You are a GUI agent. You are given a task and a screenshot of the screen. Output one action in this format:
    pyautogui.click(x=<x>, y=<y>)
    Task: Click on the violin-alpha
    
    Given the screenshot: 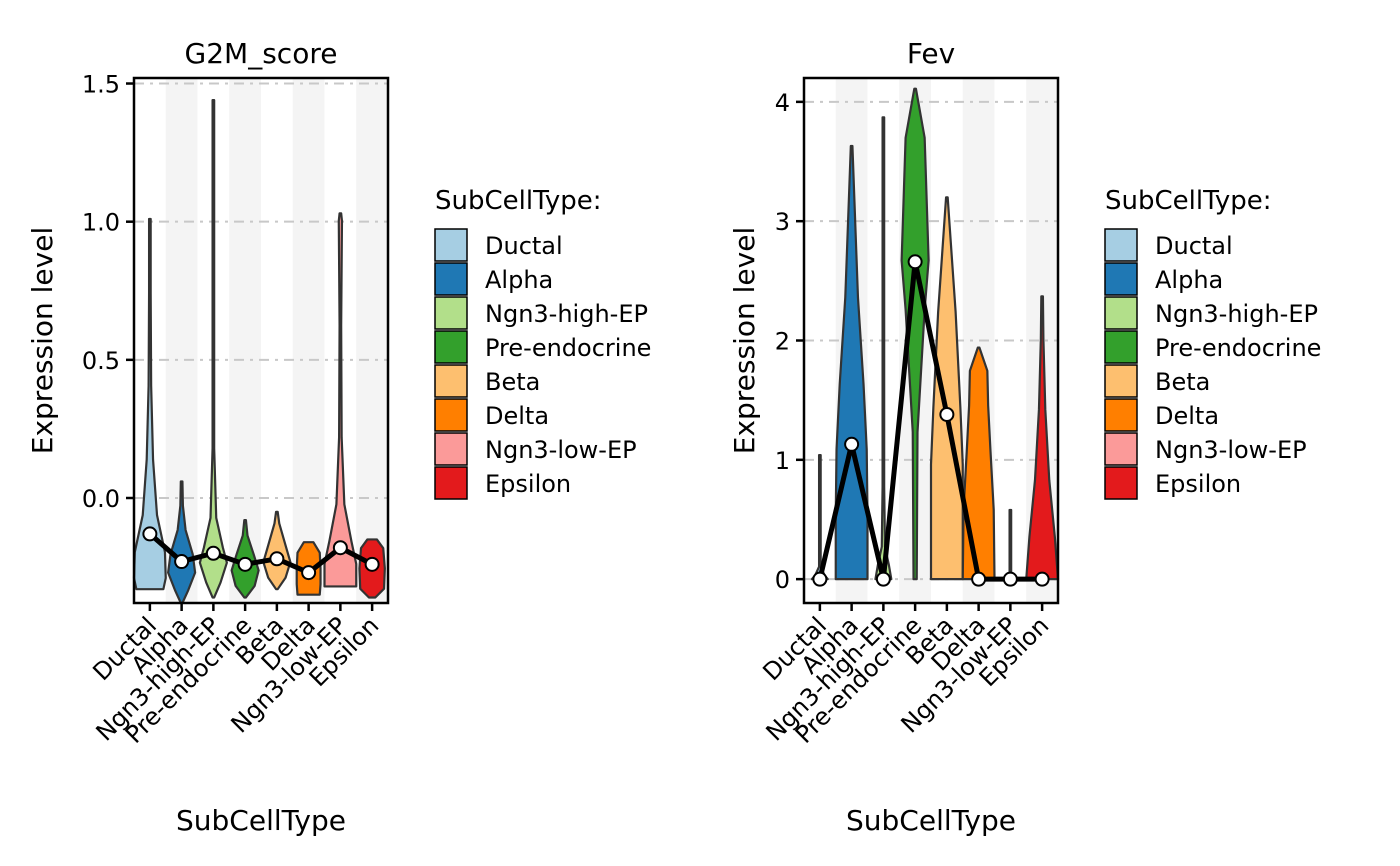 What is the action you would take?
    pyautogui.click(x=182, y=542)
    